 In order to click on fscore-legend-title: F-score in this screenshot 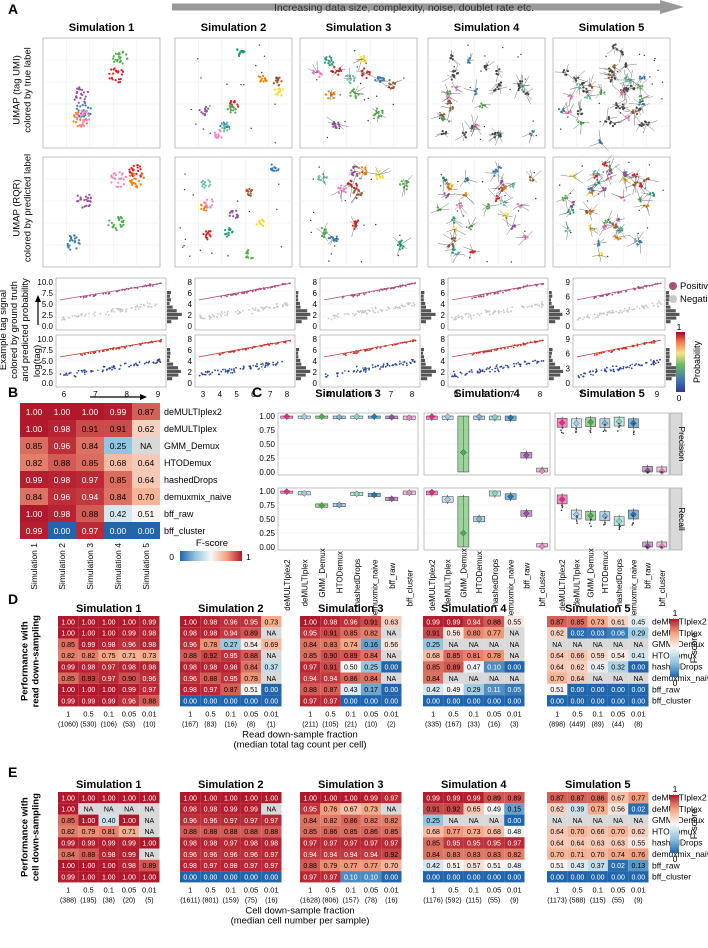, I will do `click(212, 543)`.